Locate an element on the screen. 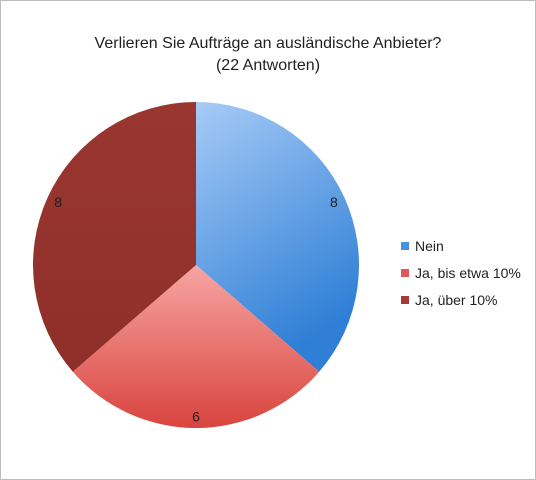 The image size is (536, 480). legend: Nein Ja, bis etwa 10% Ja, über 10% is located at coordinates (461, 272).